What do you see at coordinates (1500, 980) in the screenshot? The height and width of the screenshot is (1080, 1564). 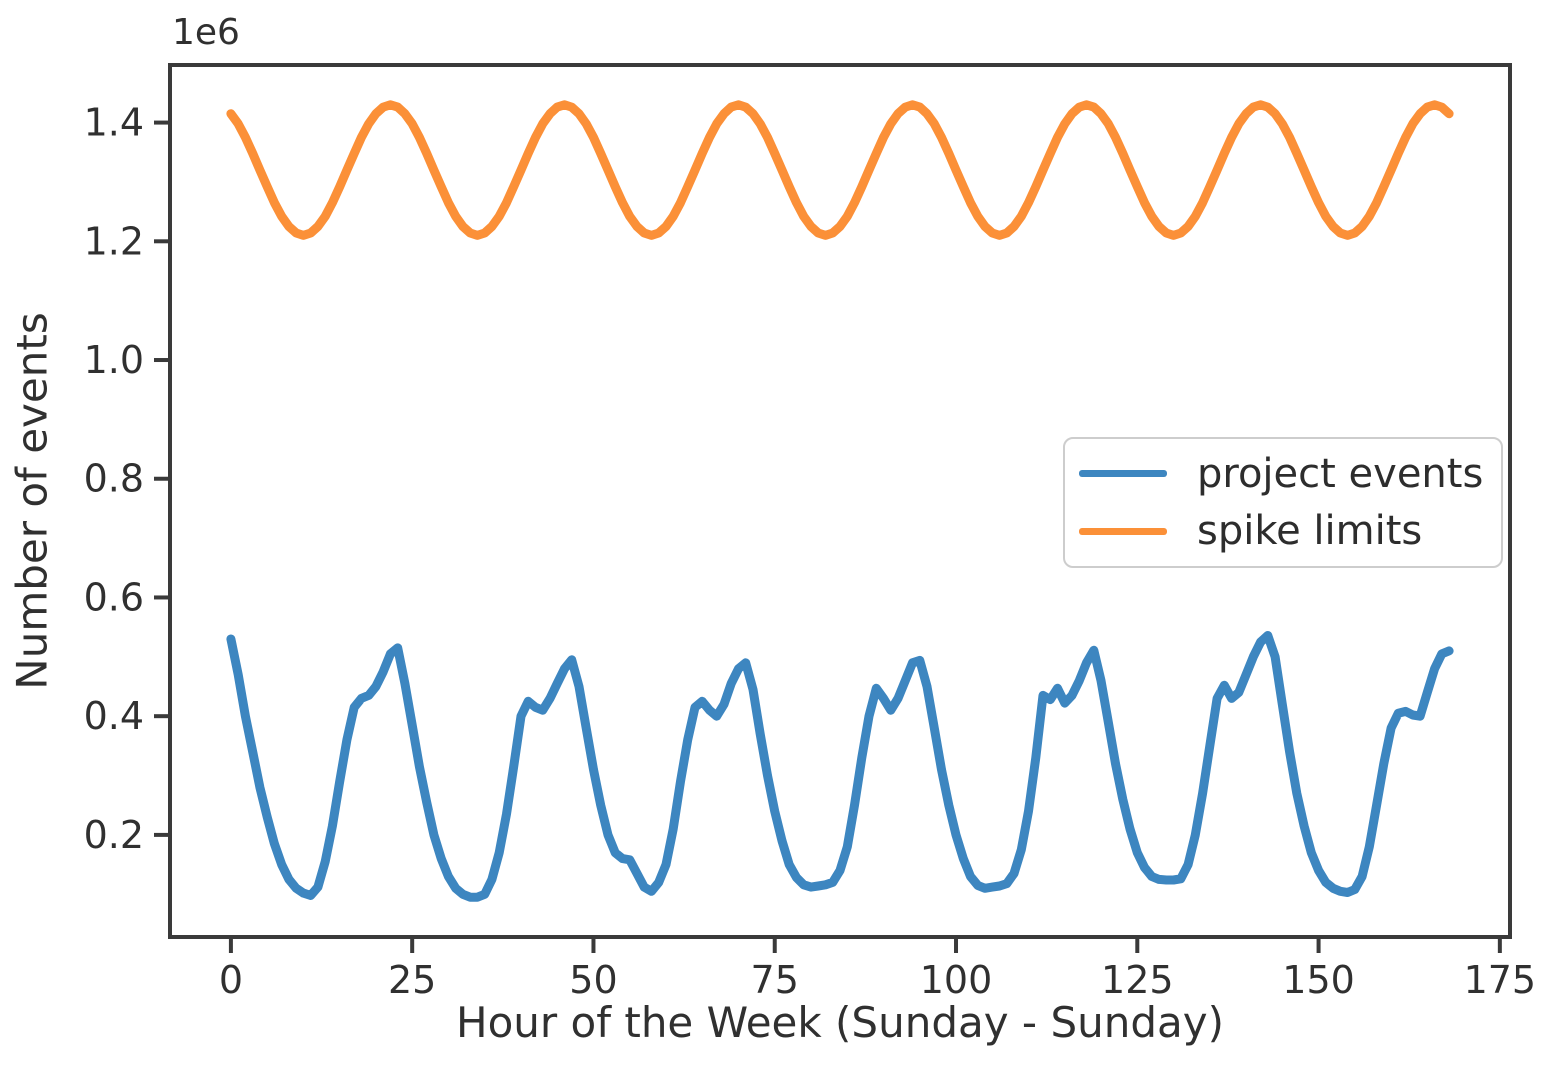 I see `x-tick-label: 175` at bounding box center [1500, 980].